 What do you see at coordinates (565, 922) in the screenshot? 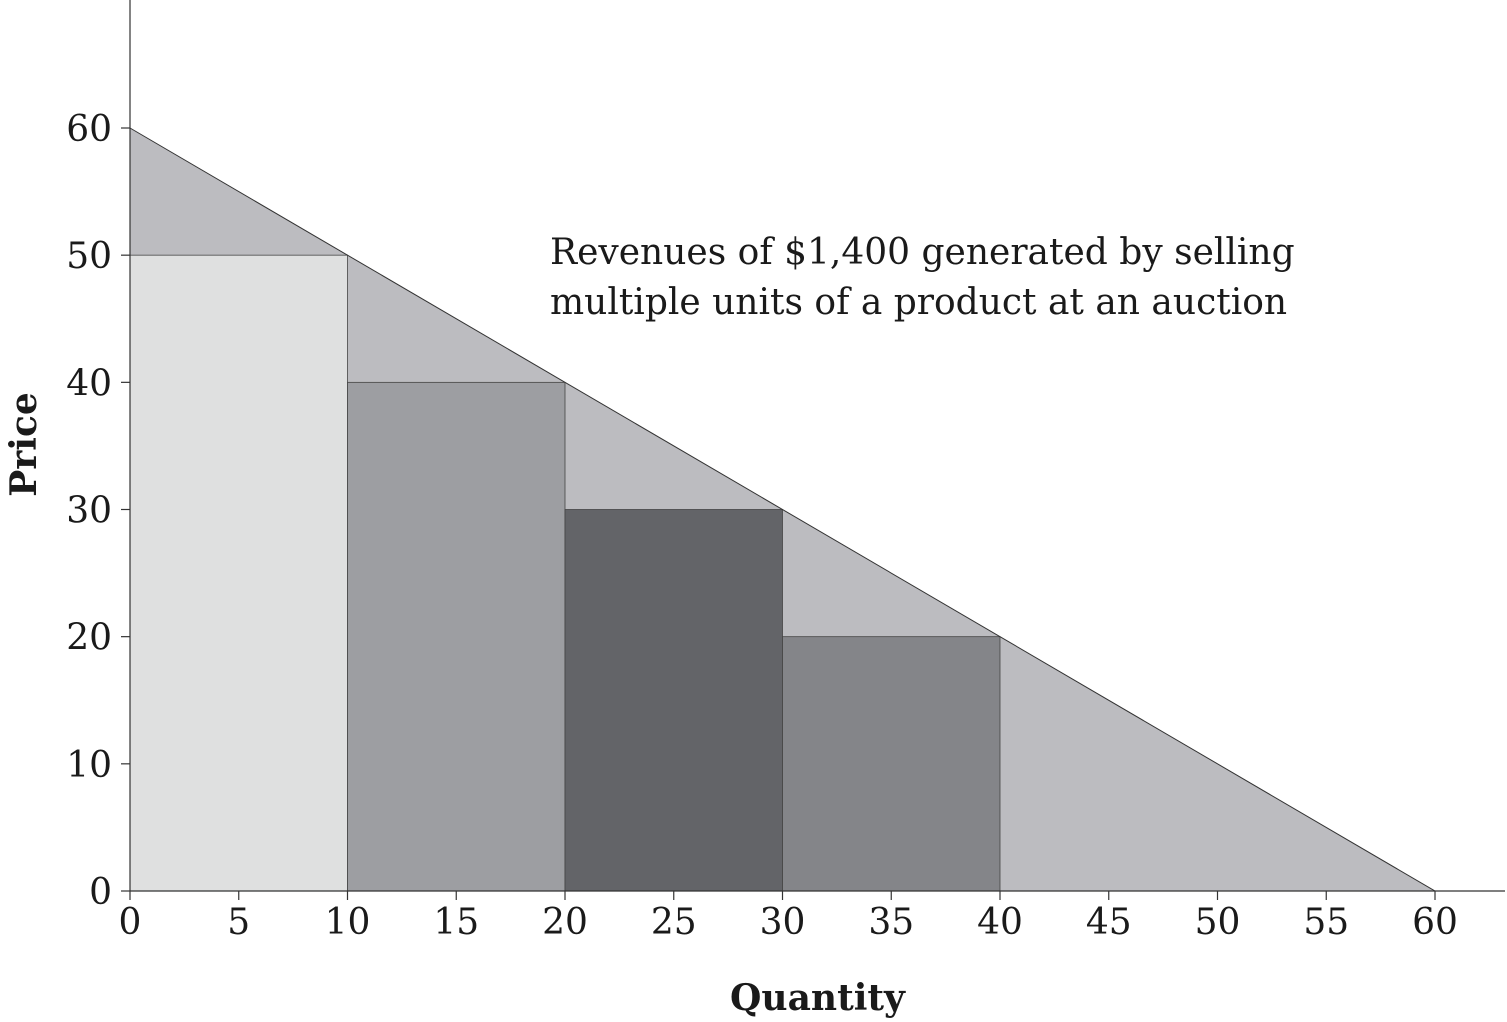
I see `x-tick-label: 20` at bounding box center [565, 922].